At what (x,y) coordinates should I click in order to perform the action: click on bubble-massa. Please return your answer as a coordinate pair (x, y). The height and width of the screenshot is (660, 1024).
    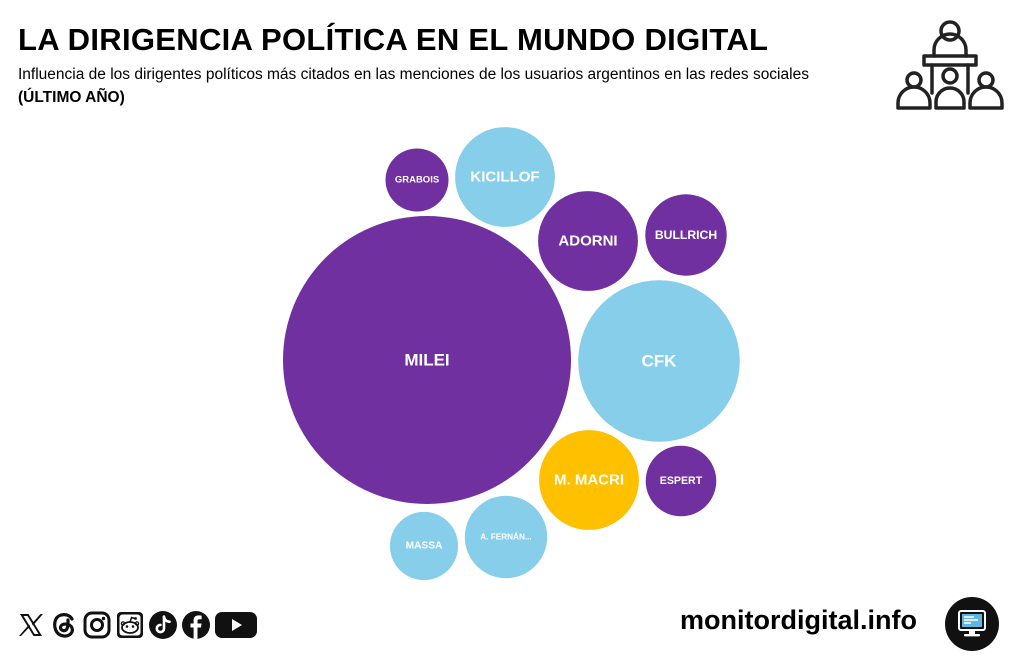
    Looking at the image, I should click on (424, 546).